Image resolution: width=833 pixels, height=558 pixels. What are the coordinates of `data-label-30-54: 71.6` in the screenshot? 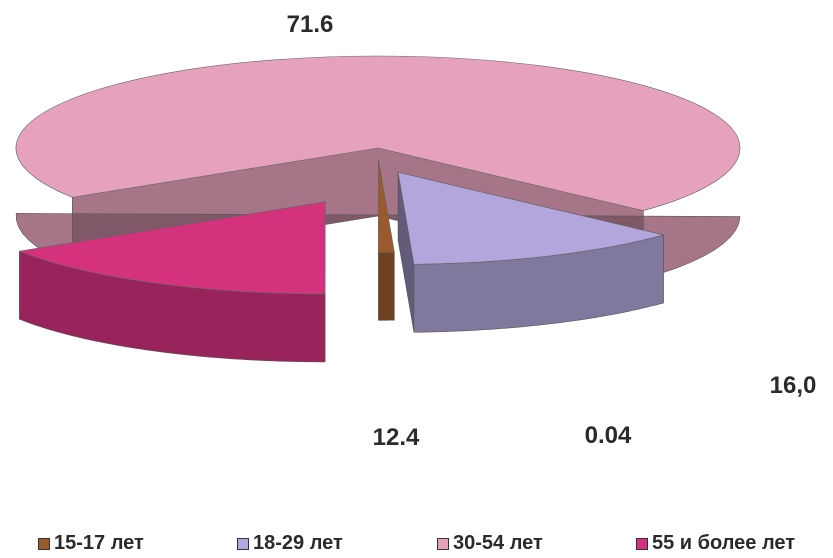 It's located at (310, 24).